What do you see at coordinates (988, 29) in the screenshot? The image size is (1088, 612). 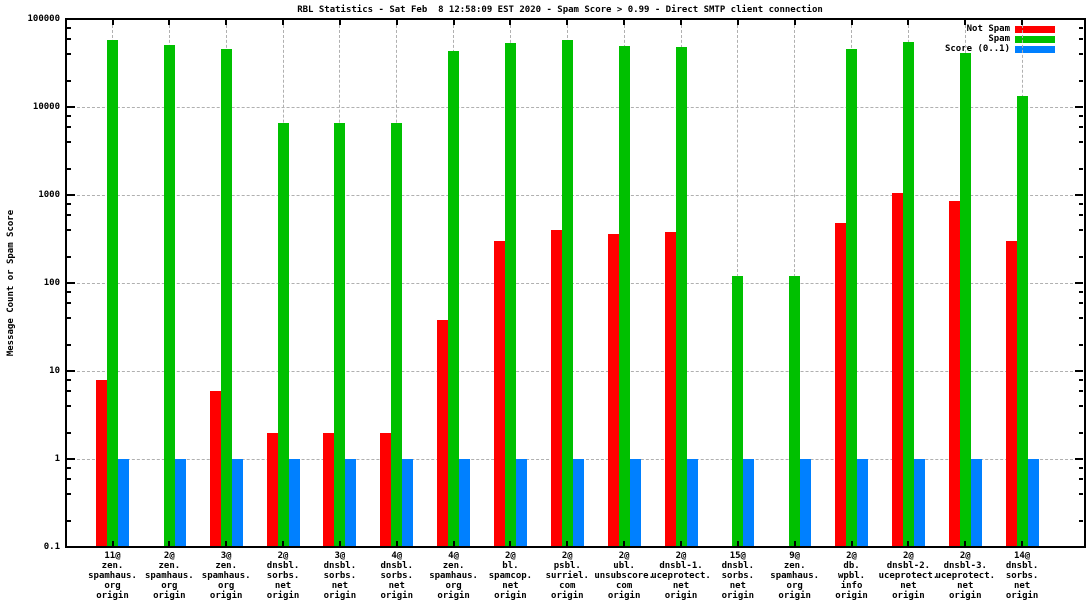 I see `legend-label-not-spam: Not Spam` at bounding box center [988, 29].